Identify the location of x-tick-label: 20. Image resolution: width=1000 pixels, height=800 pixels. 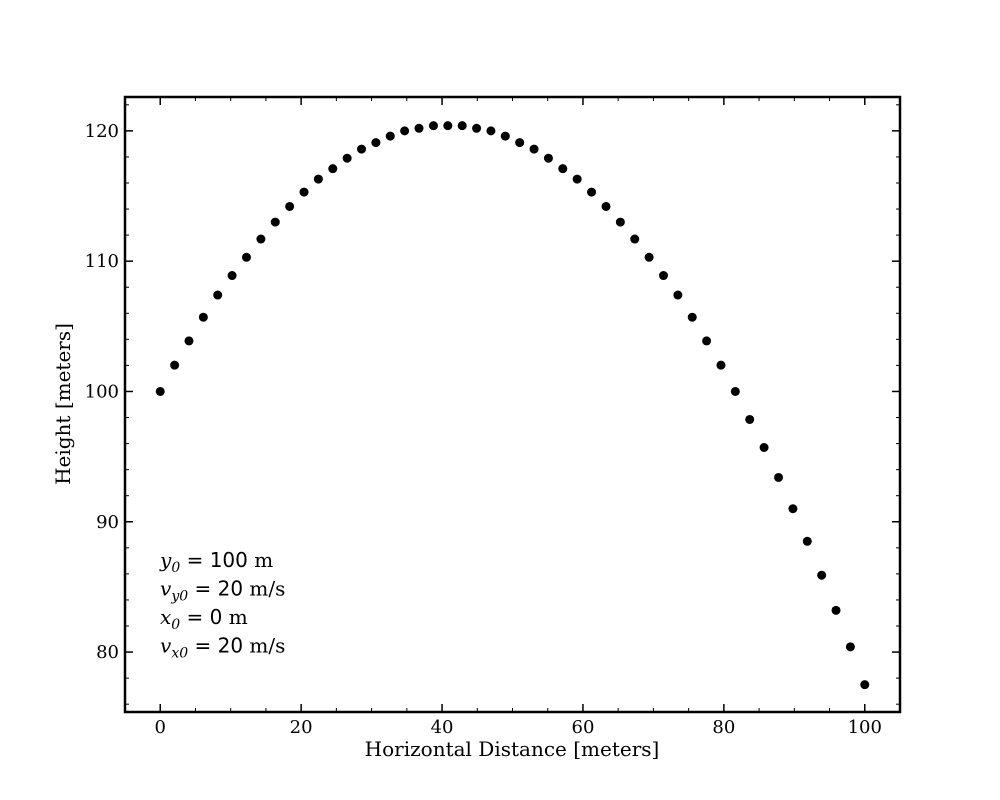
(301, 727).